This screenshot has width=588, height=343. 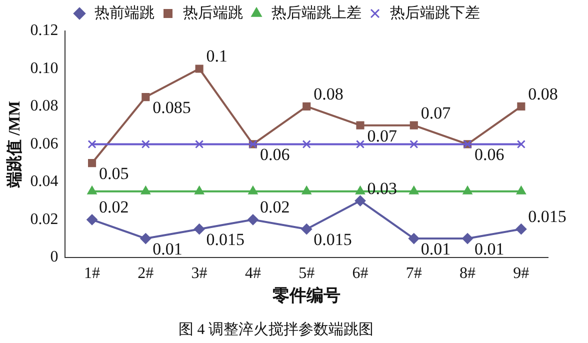 What do you see at coordinates (414, 273) in the screenshot?
I see `x-tick-label: 7#` at bounding box center [414, 273].